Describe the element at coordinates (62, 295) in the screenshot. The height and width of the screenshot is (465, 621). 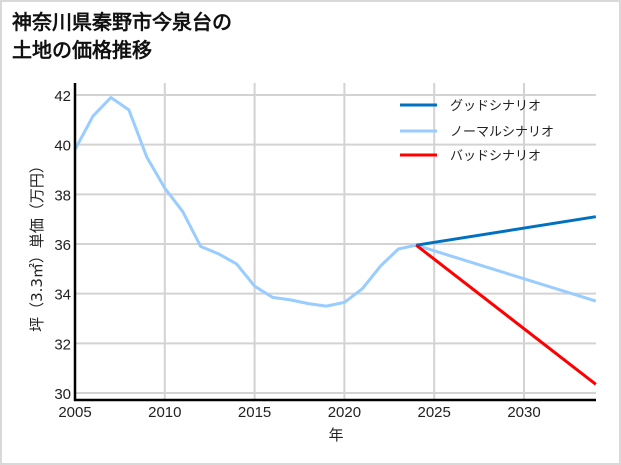
I see `y-tick-label: 34` at that location.